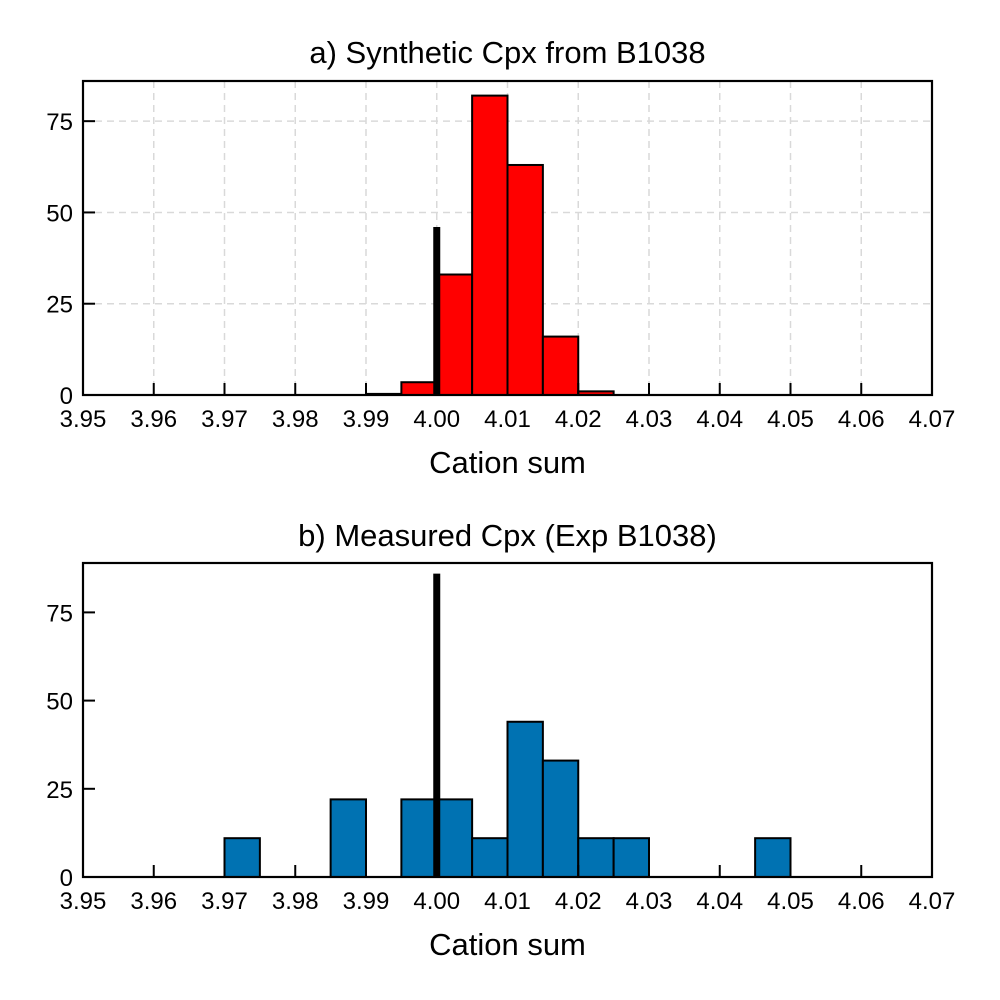 This screenshot has height=1000, width=1000. Describe the element at coordinates (507, 52) in the screenshot. I see `chart-title: a) Synthetic Cpx from B1038` at that location.